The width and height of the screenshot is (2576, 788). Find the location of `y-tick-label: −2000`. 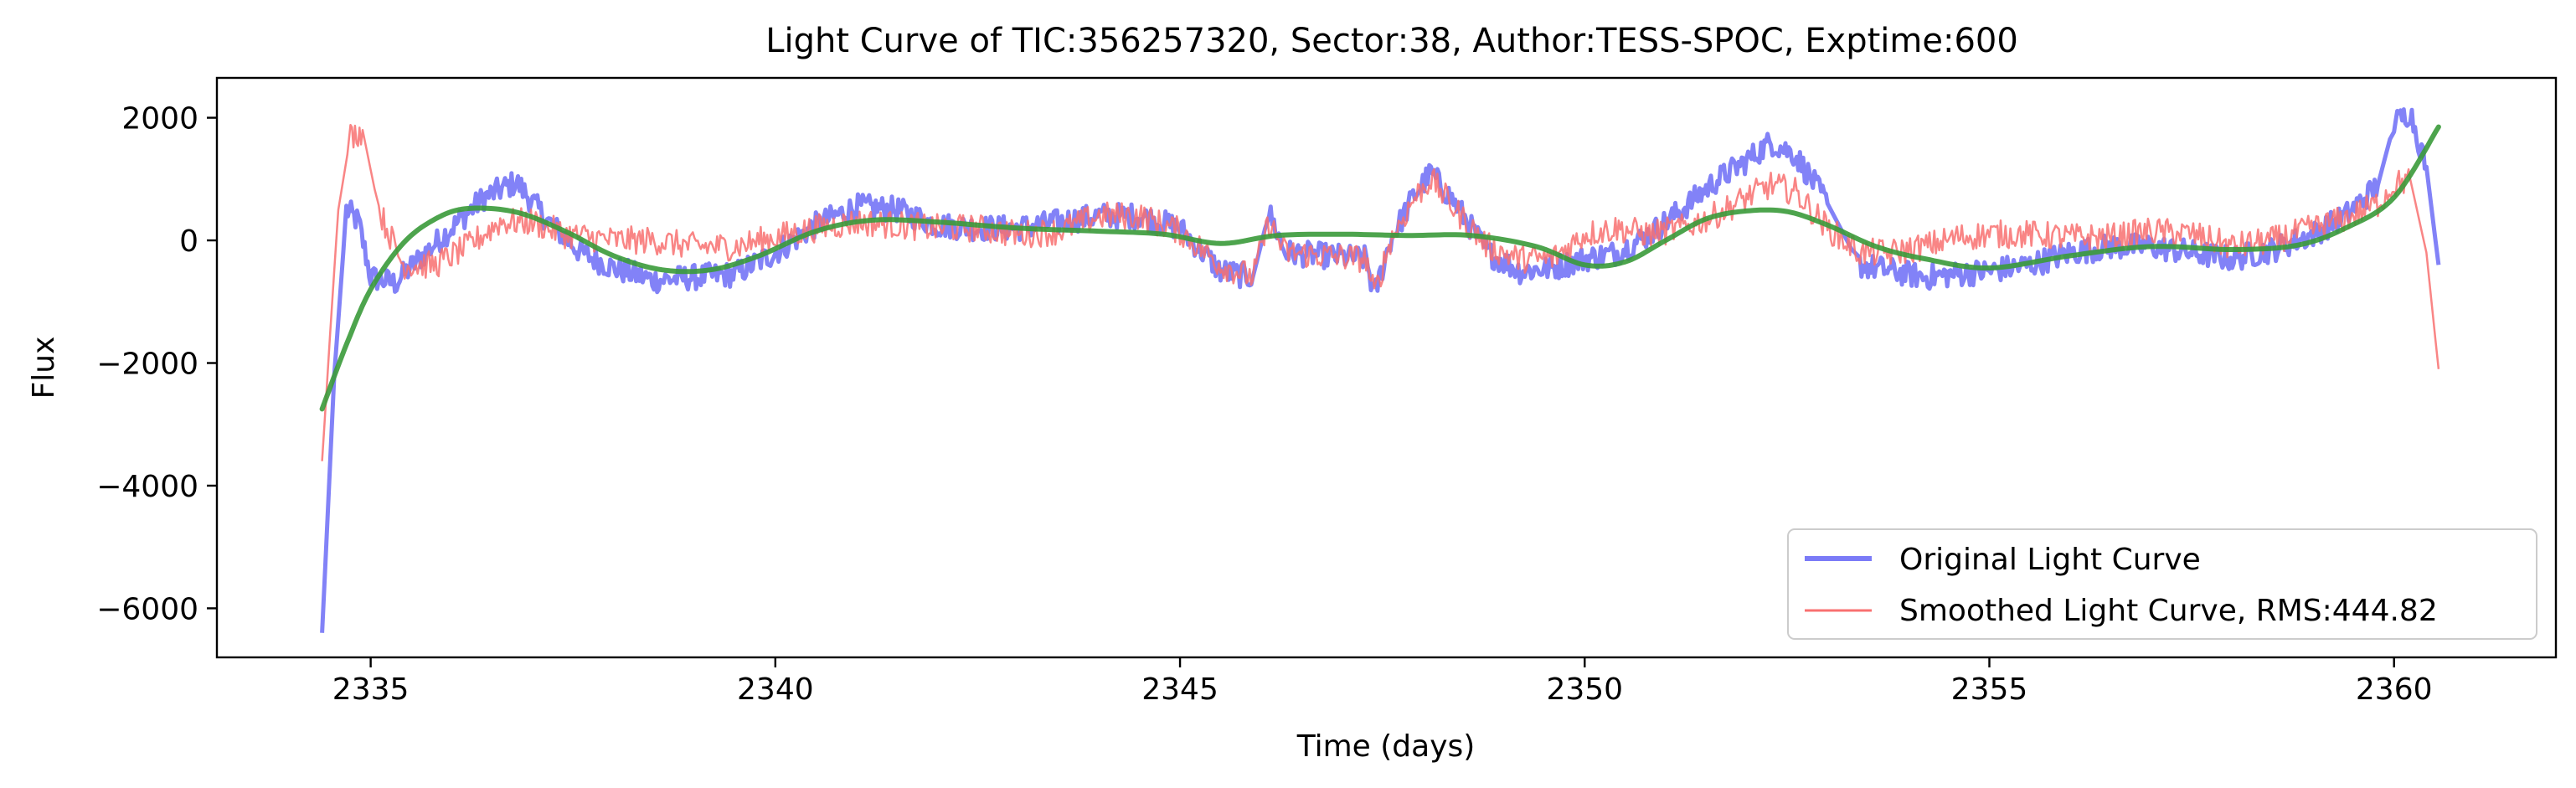

y-tick-label: −2000 is located at coordinates (147, 365).